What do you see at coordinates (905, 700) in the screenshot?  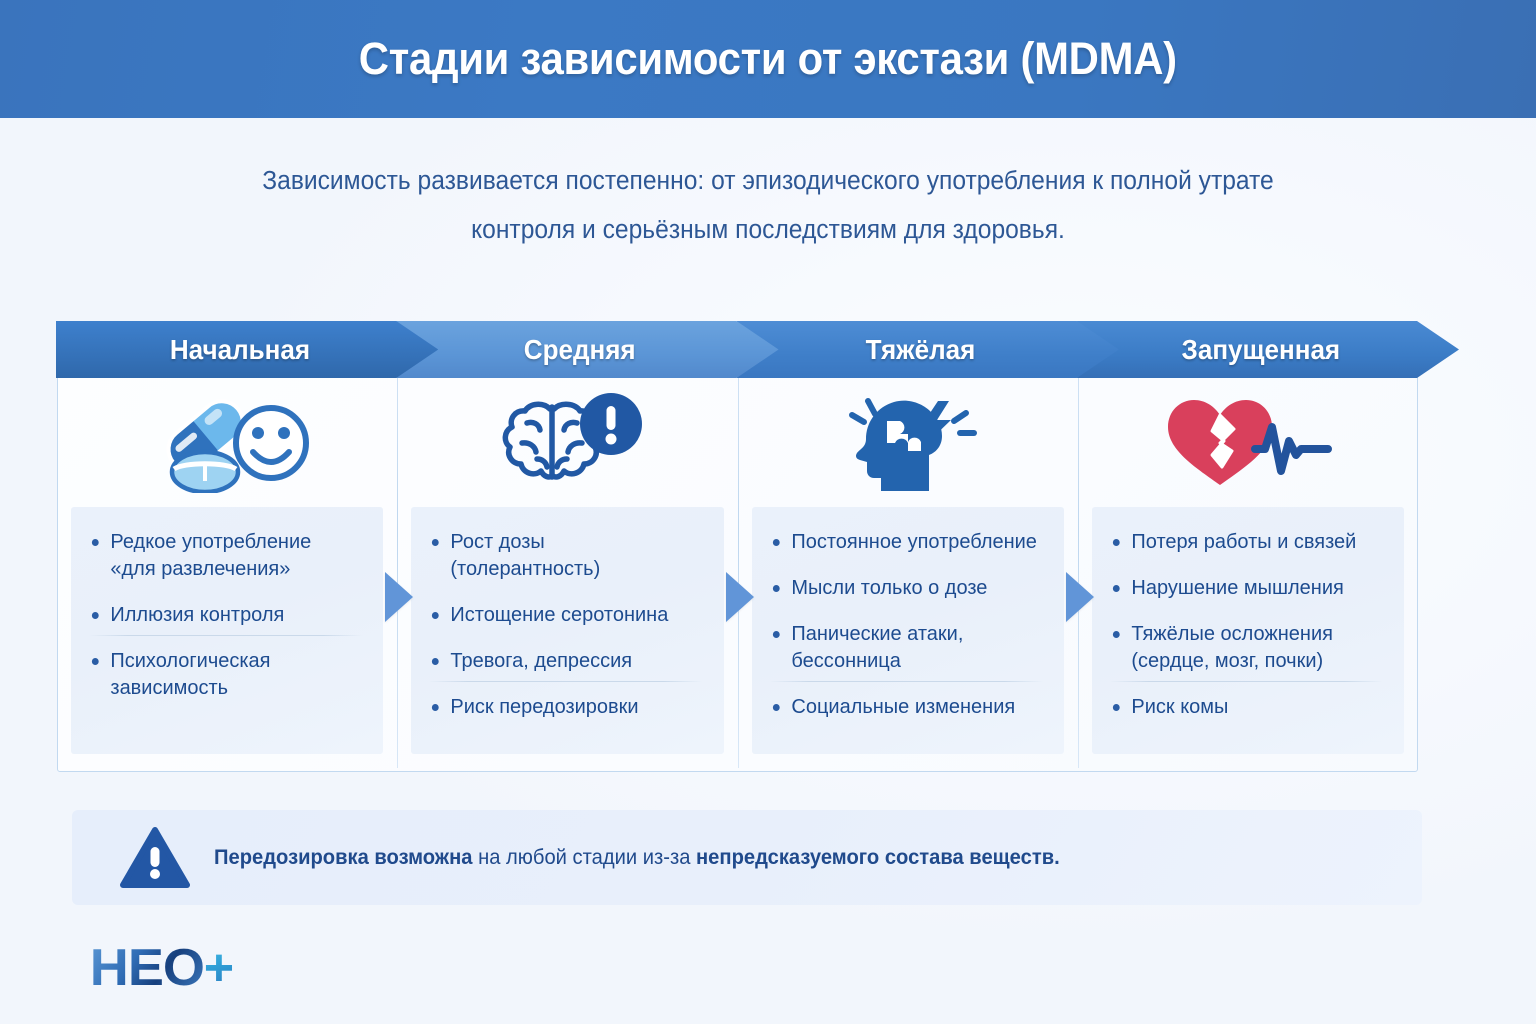 I see `list-item: Социальные изменения` at bounding box center [905, 700].